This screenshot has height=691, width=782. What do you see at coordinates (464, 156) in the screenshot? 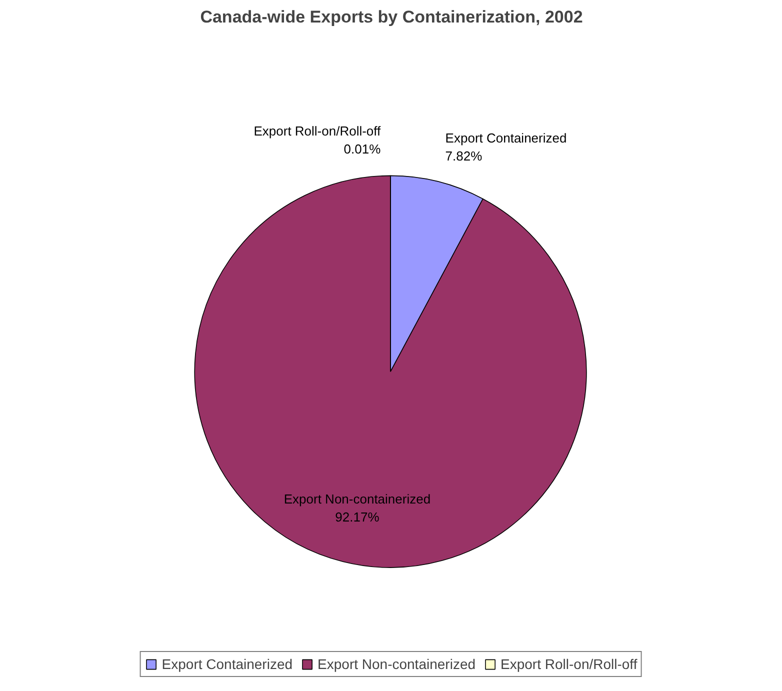
I see `data-label: 7.82%` at bounding box center [464, 156].